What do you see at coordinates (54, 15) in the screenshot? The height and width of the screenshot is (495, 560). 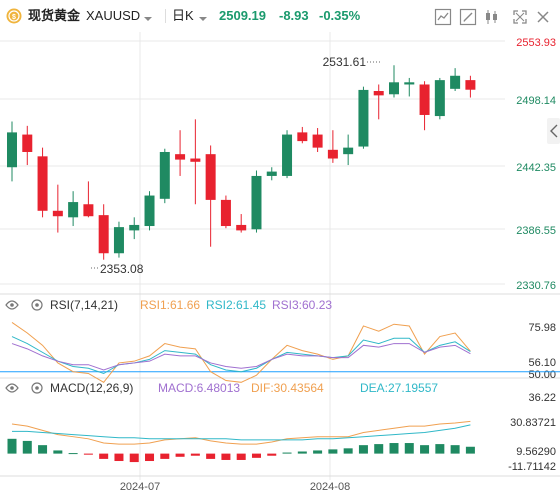 I see `instrument-name: 现货黄金` at bounding box center [54, 15].